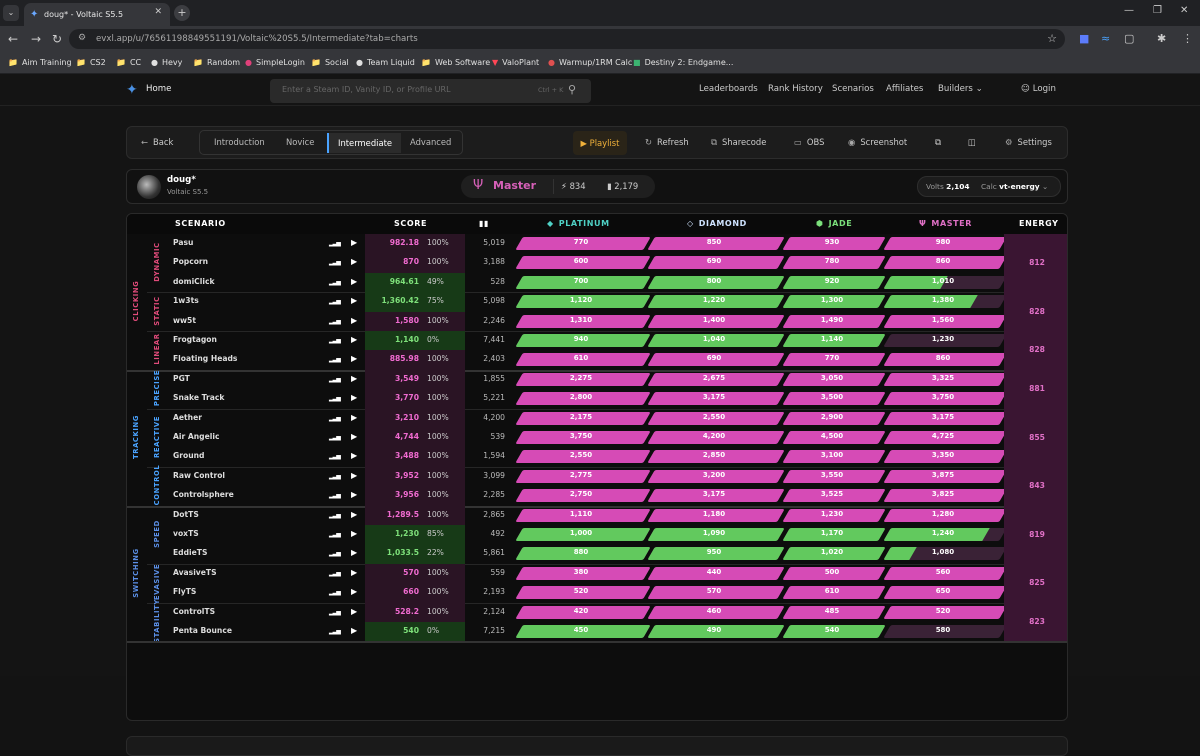 The width and height of the screenshot is (1200, 756). I want to click on bookmark-folder: 📁 CS2, so click(91, 62).